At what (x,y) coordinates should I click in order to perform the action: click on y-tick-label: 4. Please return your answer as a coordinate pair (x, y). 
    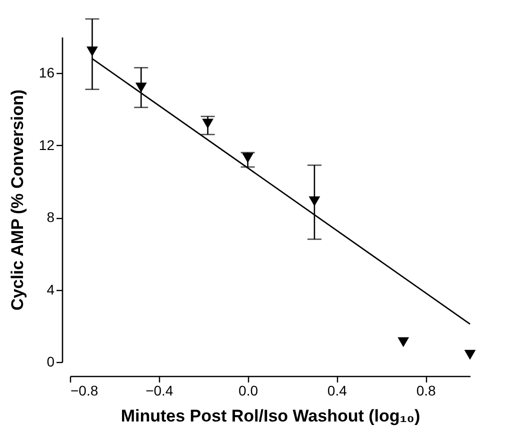
    Looking at the image, I should click on (50, 289).